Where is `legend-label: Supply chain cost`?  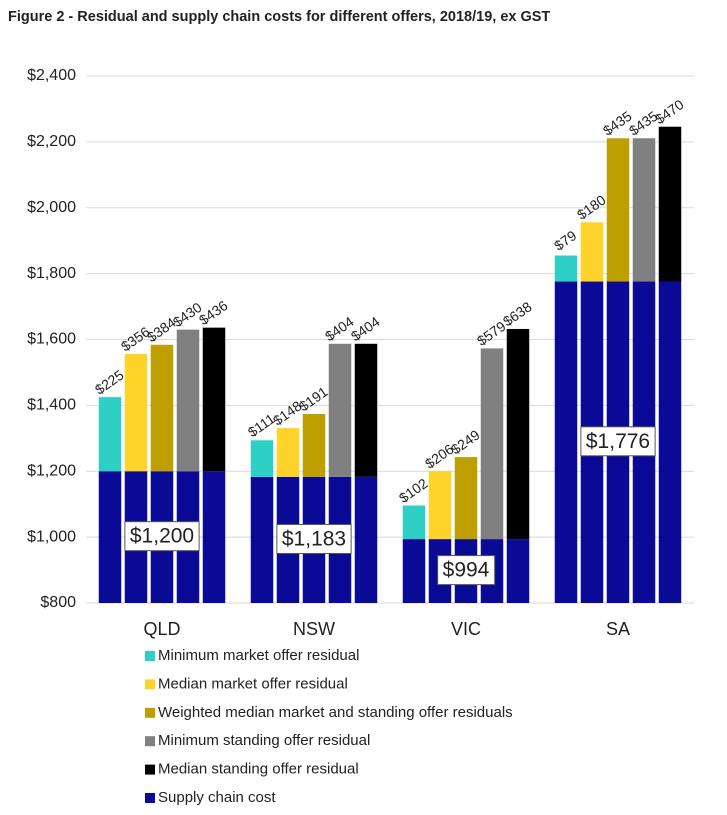 legend-label: Supply chain cost is located at coordinates (217, 797).